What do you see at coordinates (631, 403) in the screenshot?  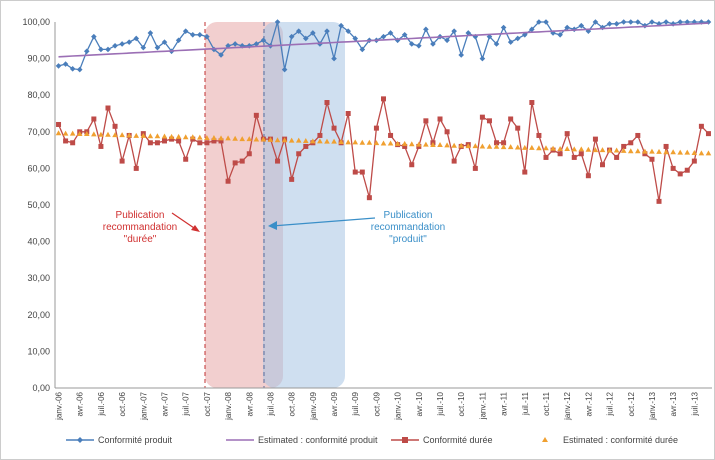 I see `x-tick-label: oct.-12` at bounding box center [631, 403].